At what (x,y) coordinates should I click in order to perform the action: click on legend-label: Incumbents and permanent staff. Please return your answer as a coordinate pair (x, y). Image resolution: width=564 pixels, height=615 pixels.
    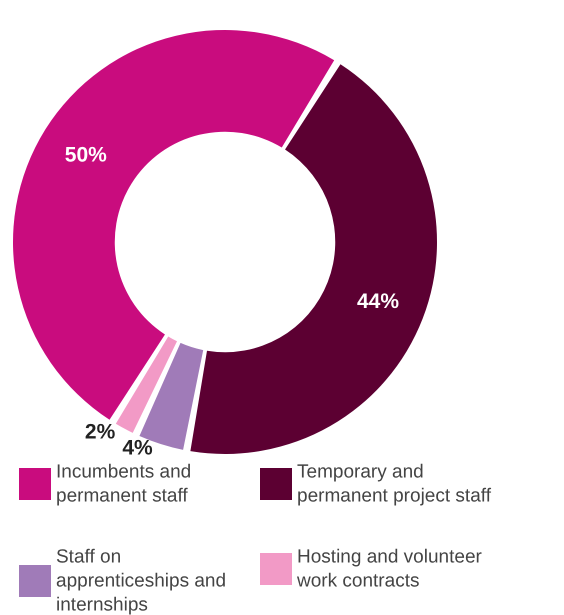
    Looking at the image, I should click on (126, 484).